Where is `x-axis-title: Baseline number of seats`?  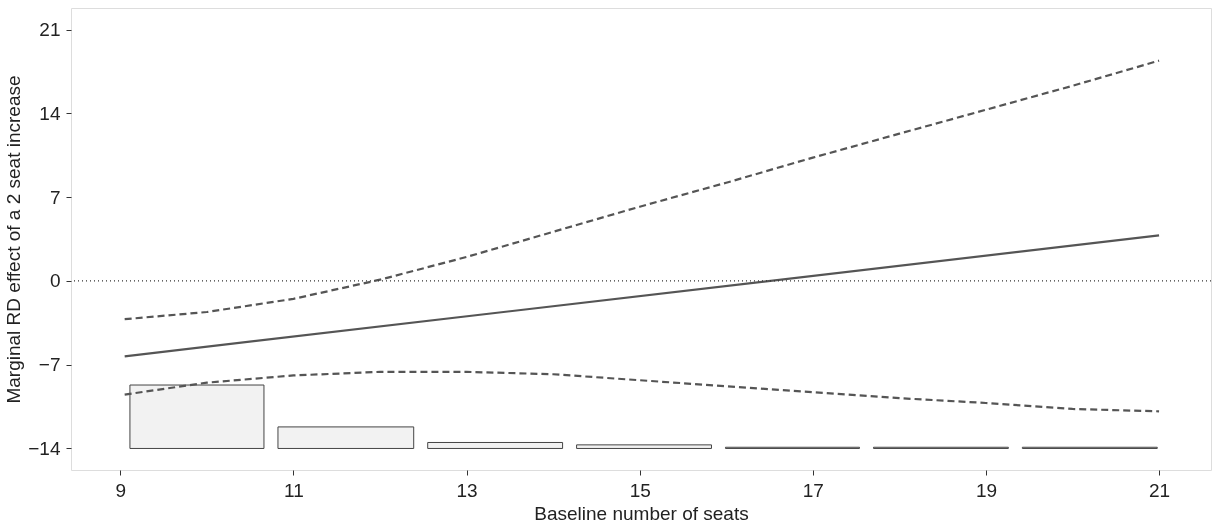 x-axis-title: Baseline number of seats is located at coordinates (641, 513).